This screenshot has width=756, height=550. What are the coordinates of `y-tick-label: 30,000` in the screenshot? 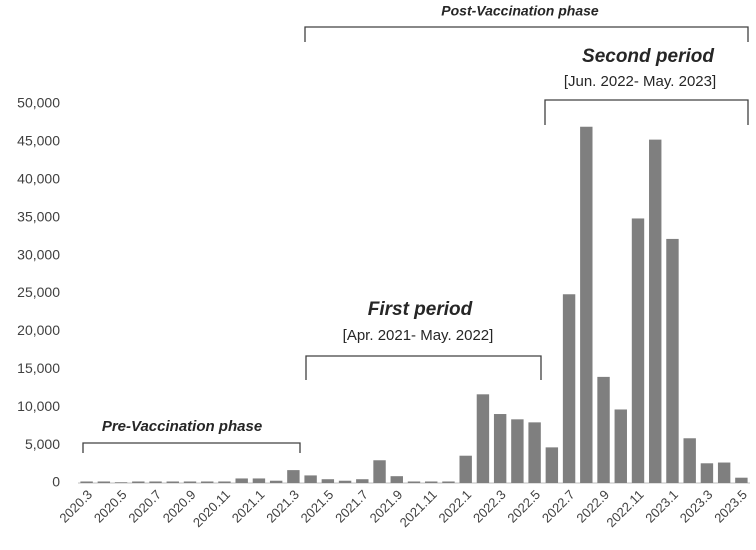 It's located at (38, 254).